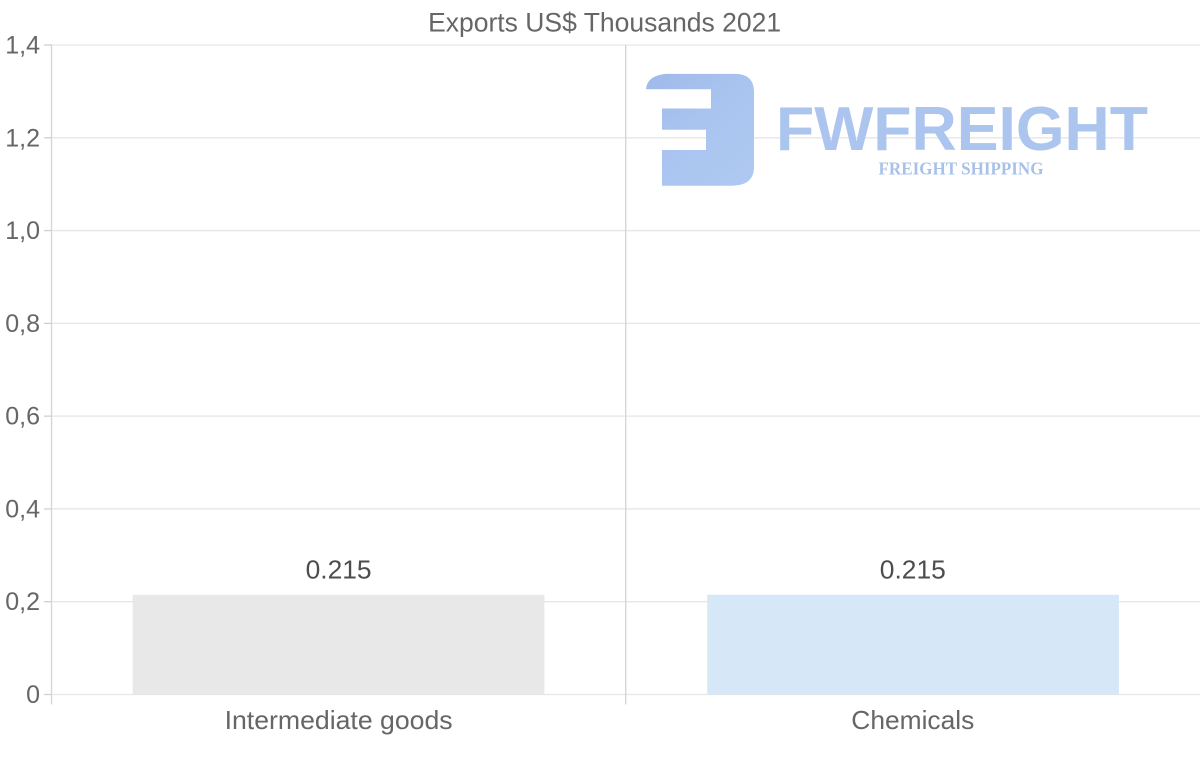 The image size is (1200, 763). Describe the element at coordinates (22, 138) in the screenshot. I see `svg-text: 1,2` at that location.